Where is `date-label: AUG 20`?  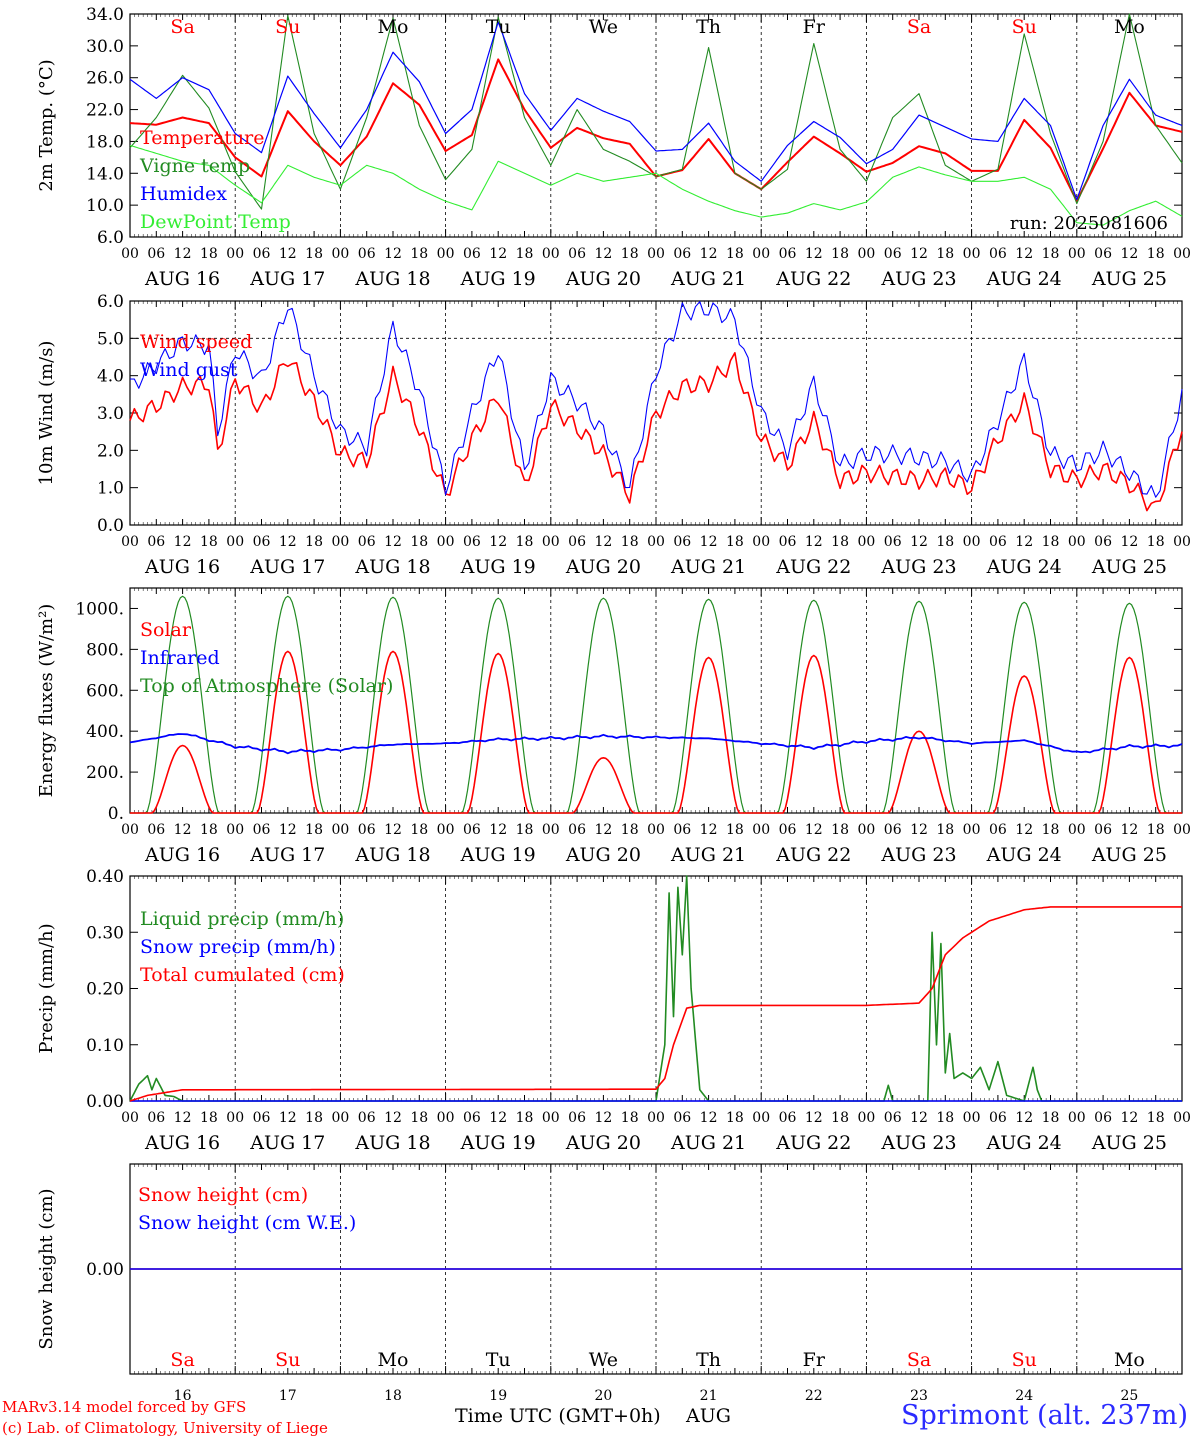 date-label: AUG 20 is located at coordinates (603, 567).